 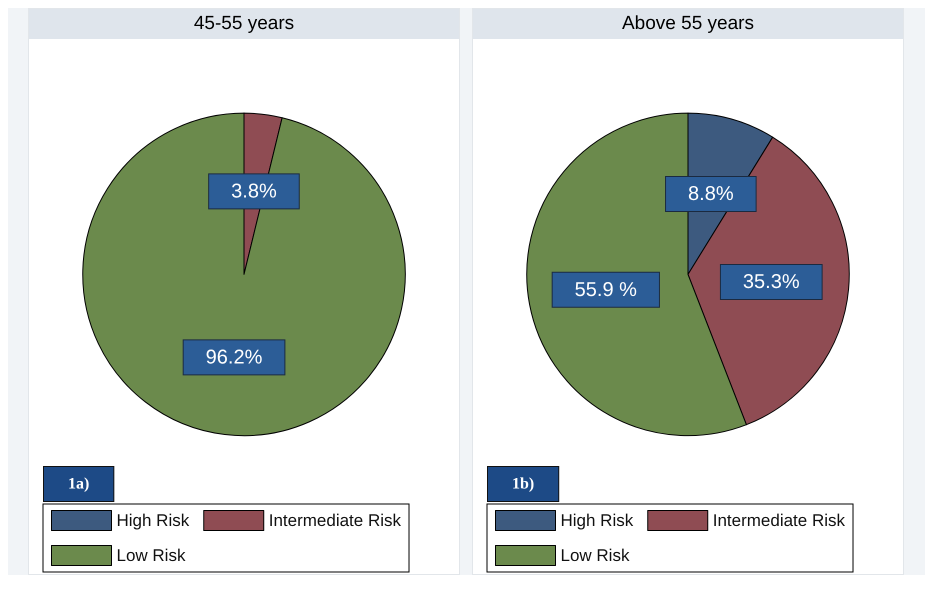 I want to click on data-label: 55.9 %, so click(x=606, y=289).